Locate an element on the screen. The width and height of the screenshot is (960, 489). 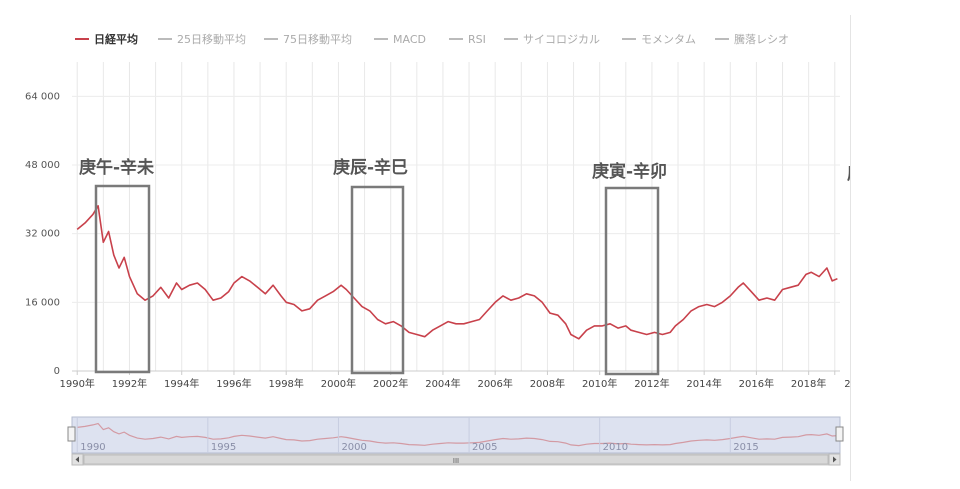
x-tick-label: 1998年 is located at coordinates (285, 383).